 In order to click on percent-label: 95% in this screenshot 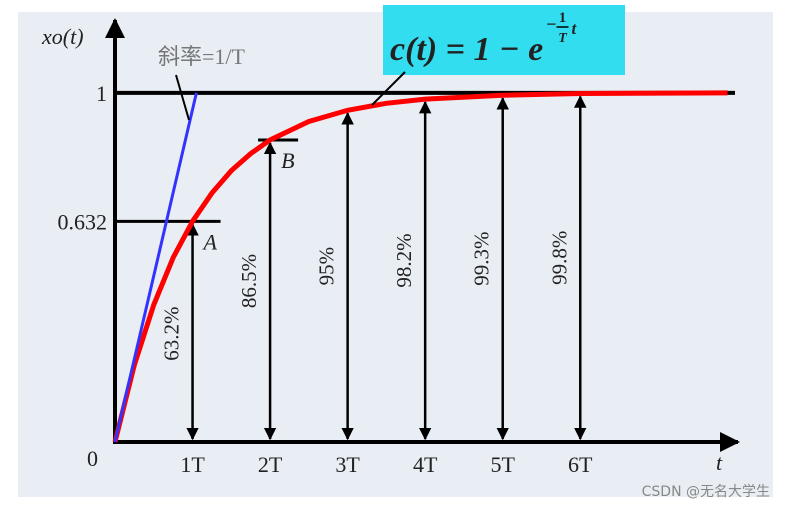, I will do `click(327, 266)`.